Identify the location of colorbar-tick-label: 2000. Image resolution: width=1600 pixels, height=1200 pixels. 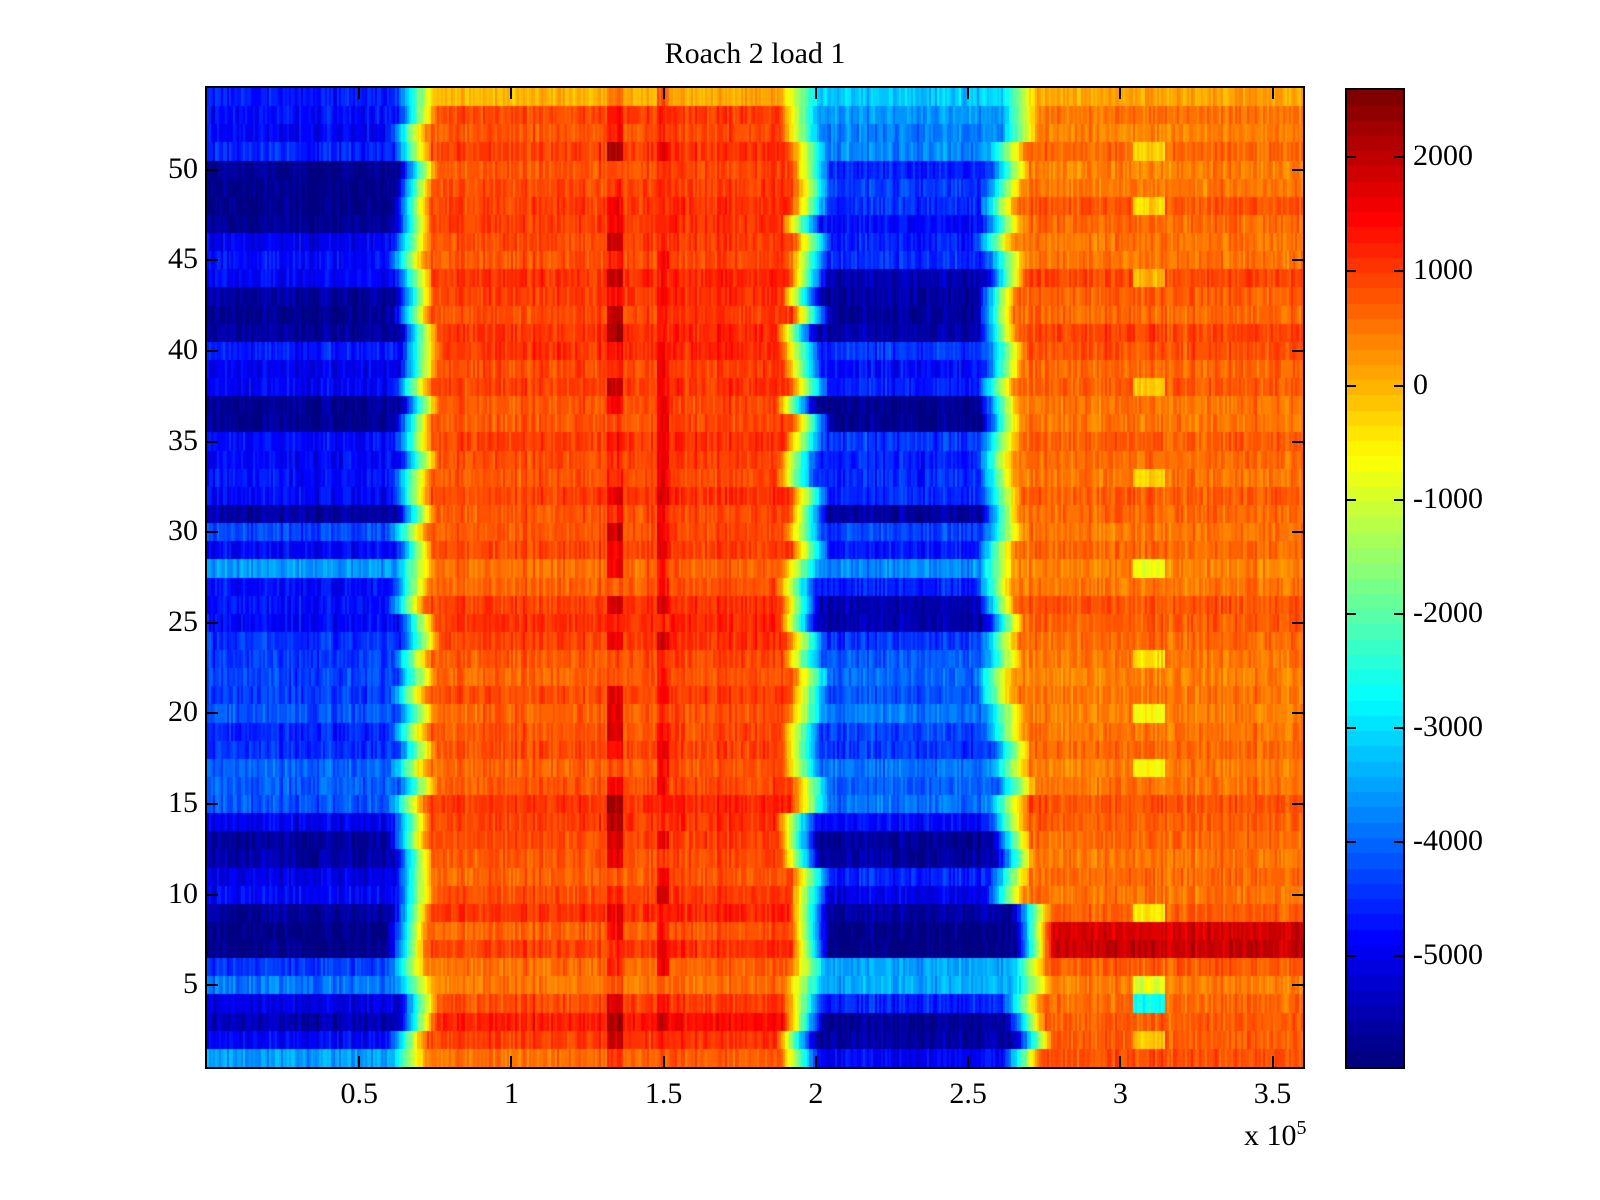
(1443, 156).